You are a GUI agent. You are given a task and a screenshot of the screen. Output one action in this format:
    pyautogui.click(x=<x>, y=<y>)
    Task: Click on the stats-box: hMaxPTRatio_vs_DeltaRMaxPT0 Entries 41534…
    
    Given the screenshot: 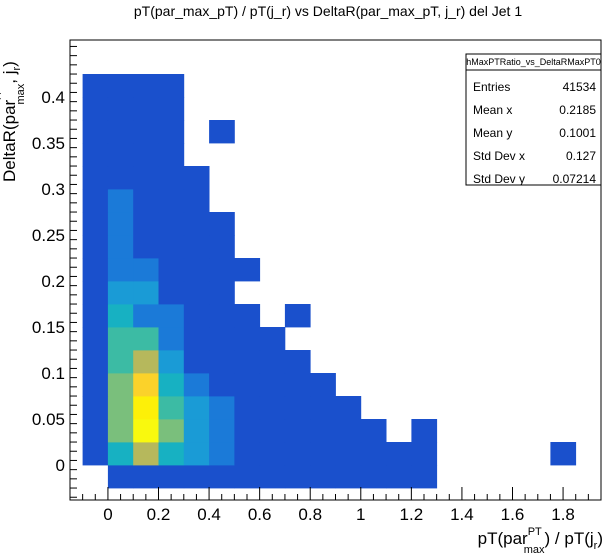 What is the action you would take?
    pyautogui.click(x=533, y=119)
    